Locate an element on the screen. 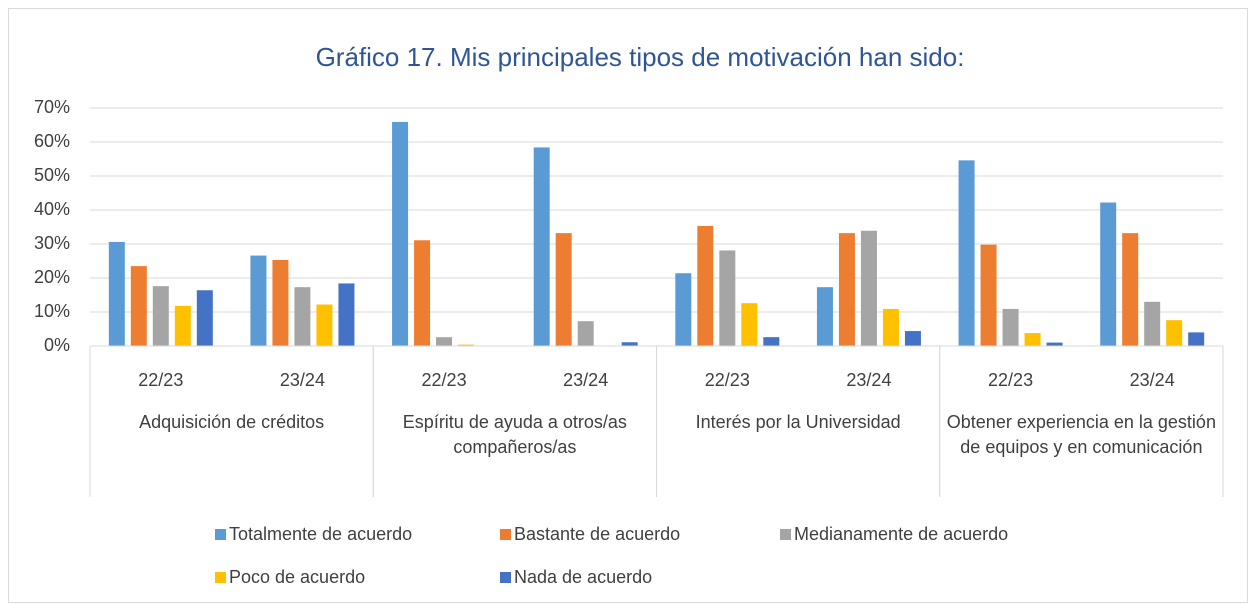 This screenshot has width=1249, height=604. y-tick-label: 50% is located at coordinates (52, 175).